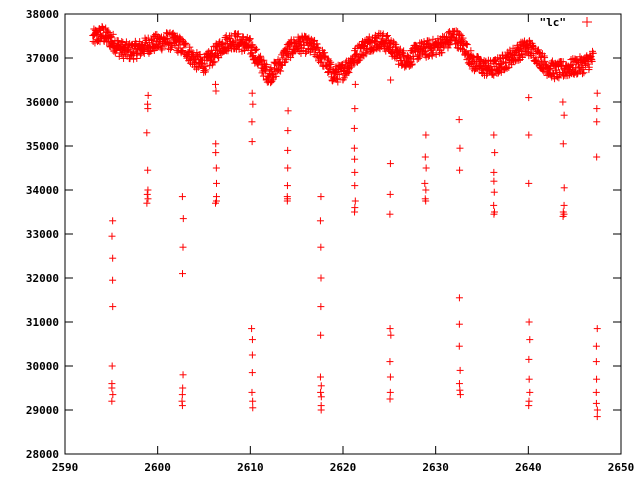 Image resolution: width=640 pixels, height=480 pixels. What do you see at coordinates (157, 467) in the screenshot?
I see `x-tick-label: 2600` at bounding box center [157, 467].